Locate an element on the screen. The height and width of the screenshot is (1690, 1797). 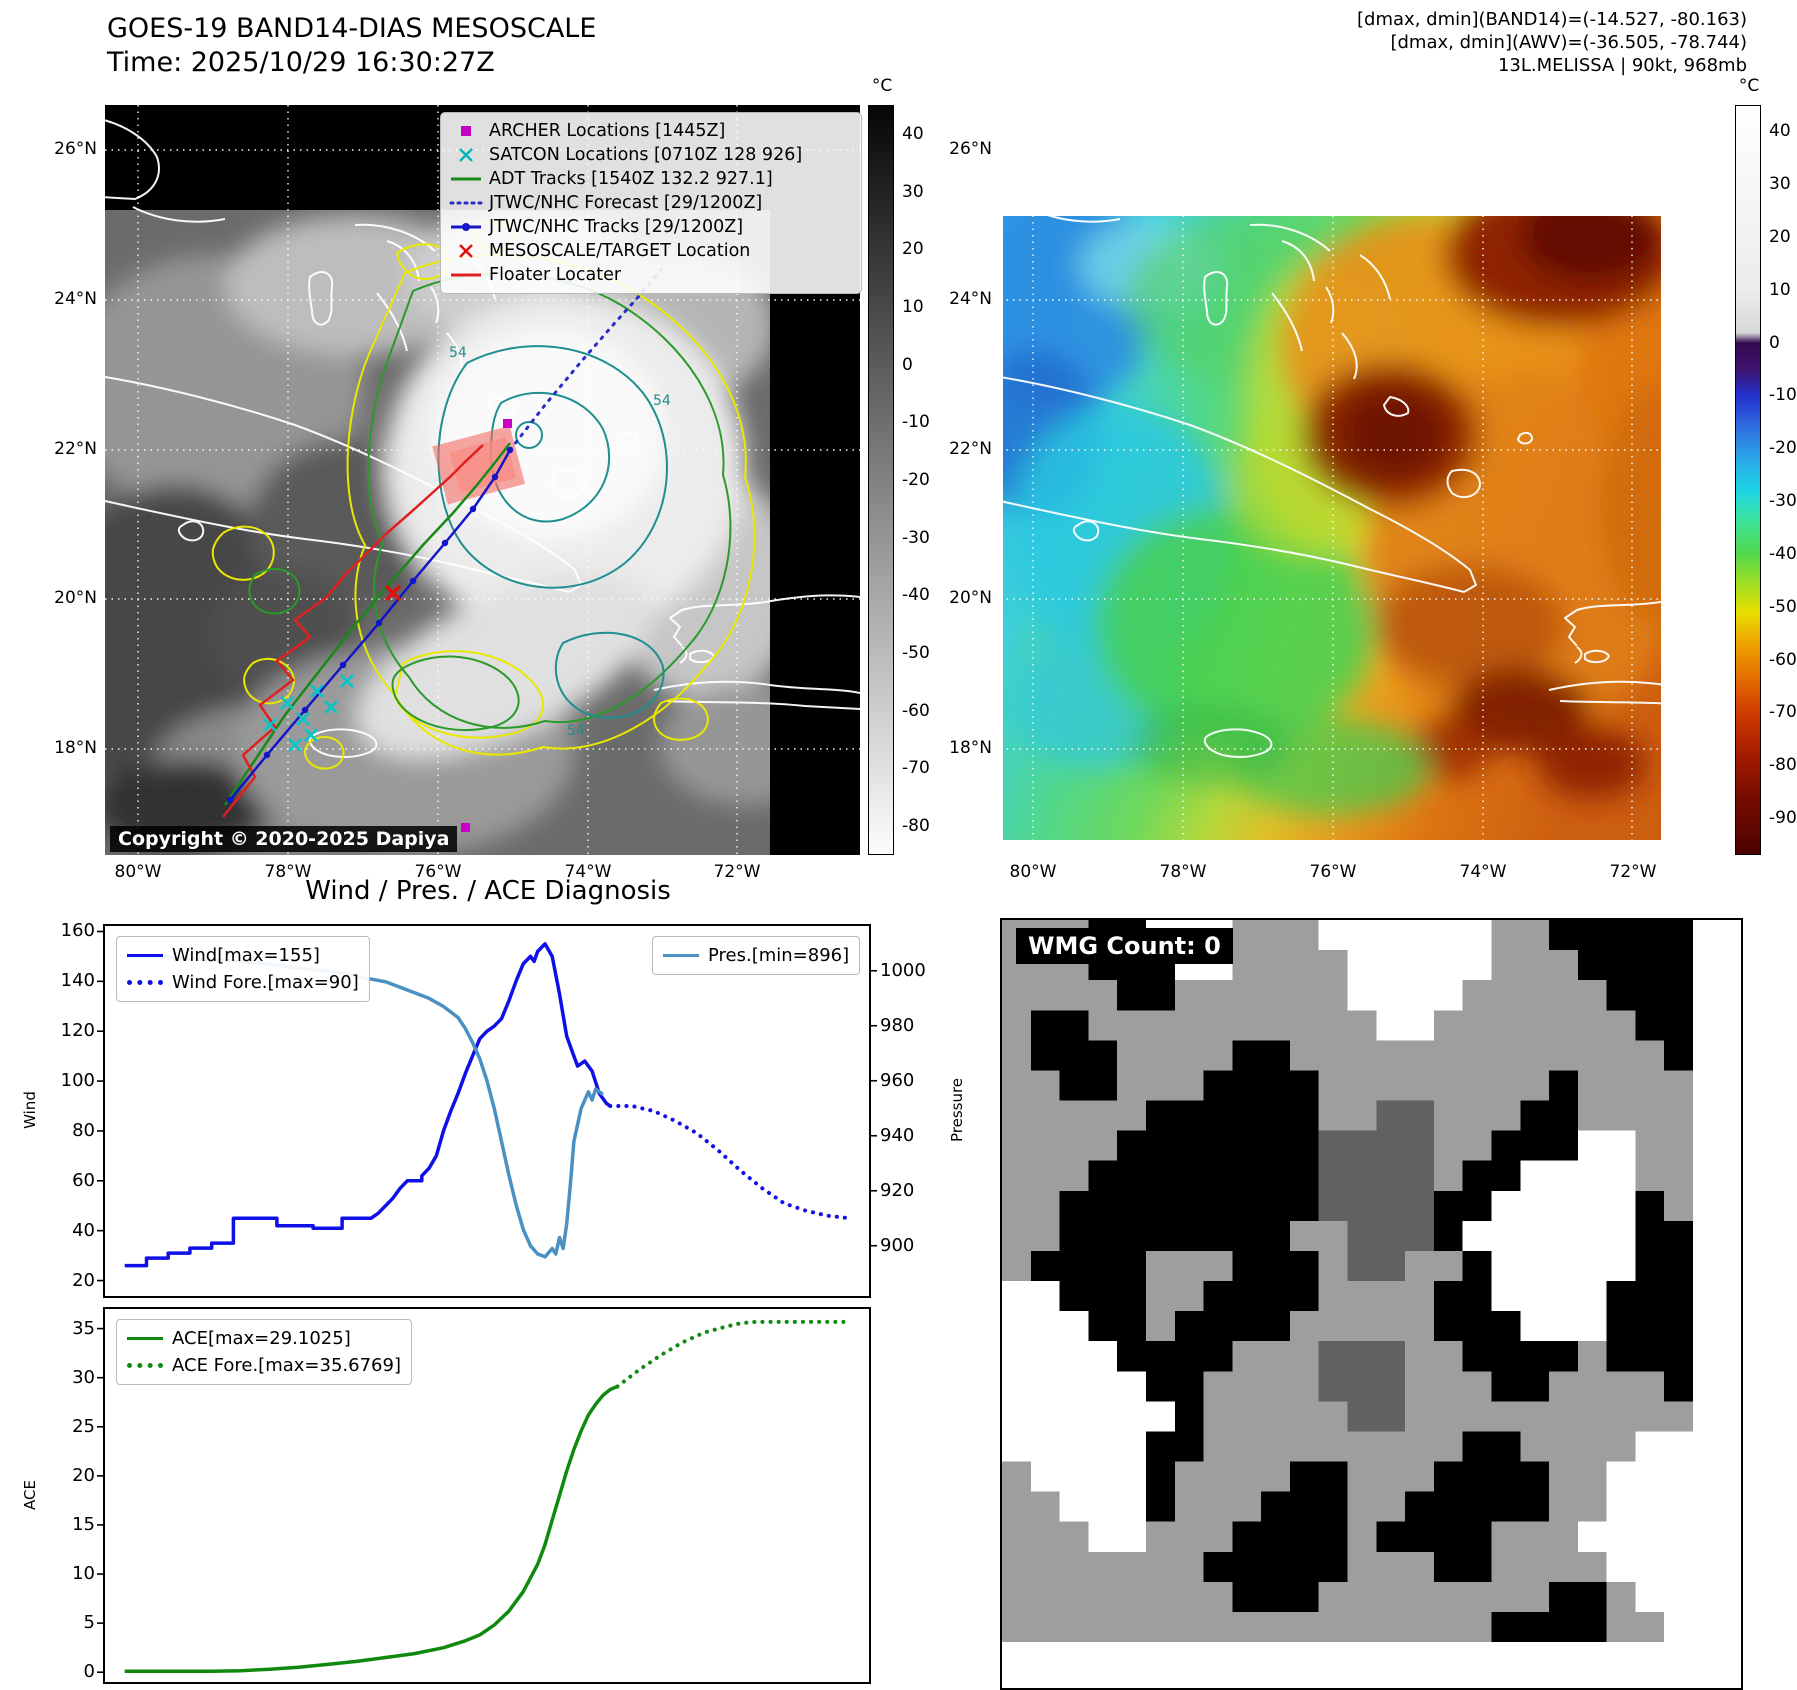
latitude-label: 20°N is located at coordinates (75, 598).